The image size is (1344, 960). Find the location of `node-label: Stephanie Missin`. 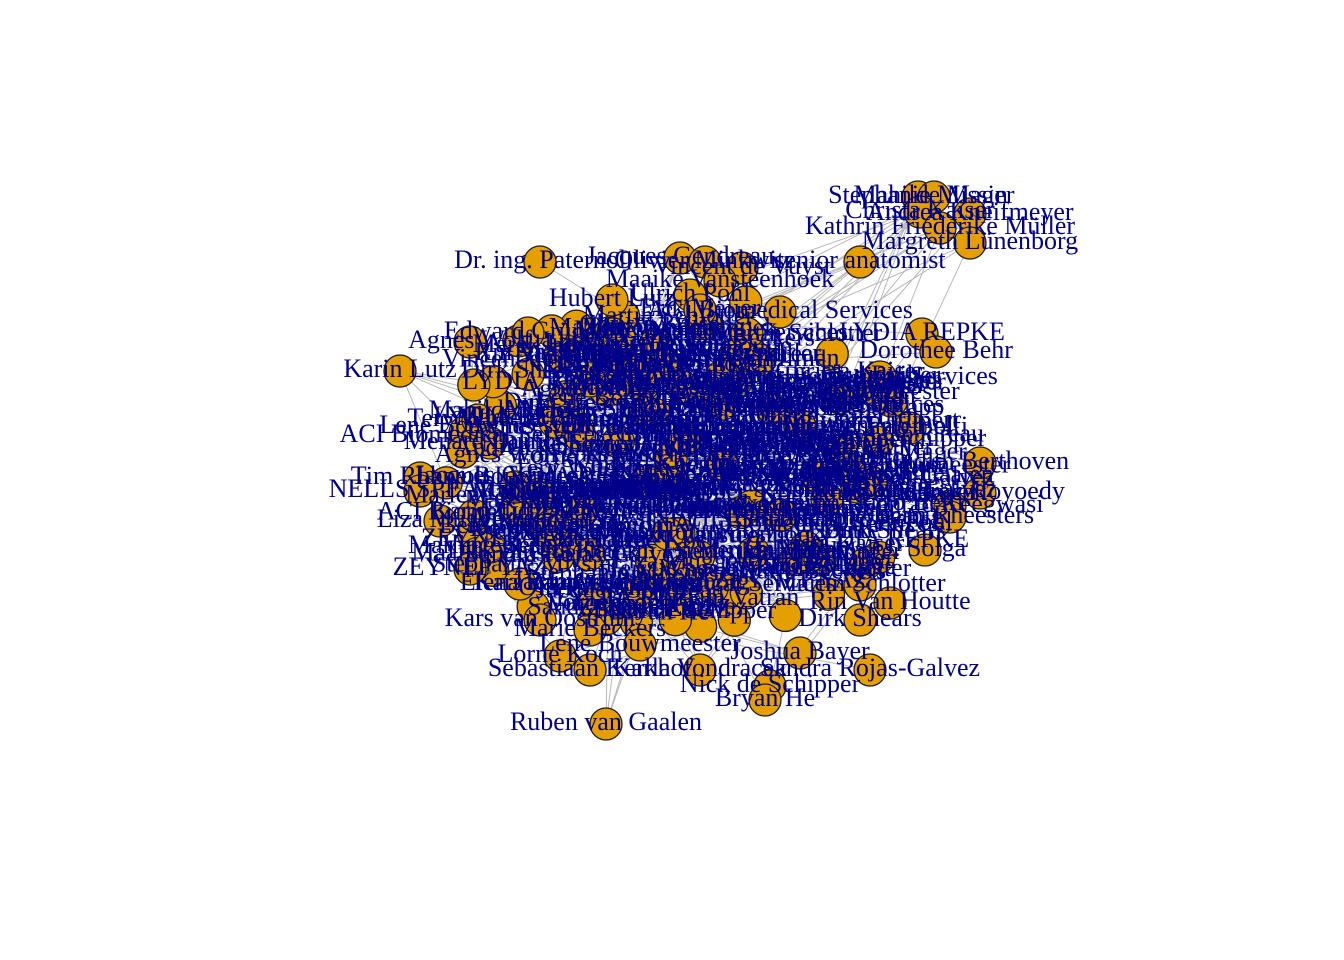

node-label: Stephanie Missin is located at coordinates (659, 377).